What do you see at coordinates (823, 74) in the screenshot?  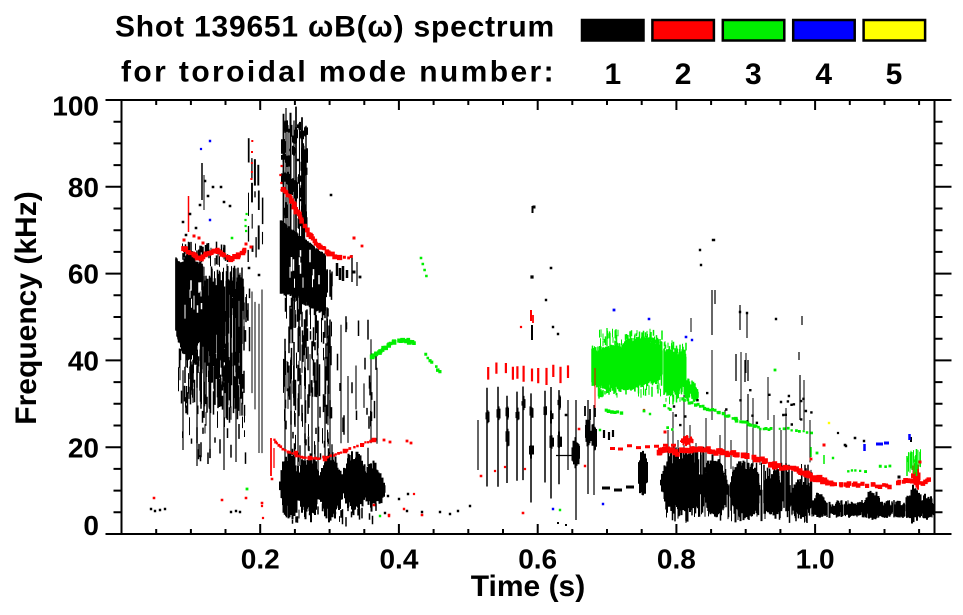 I see `svg-text: 4` at bounding box center [823, 74].